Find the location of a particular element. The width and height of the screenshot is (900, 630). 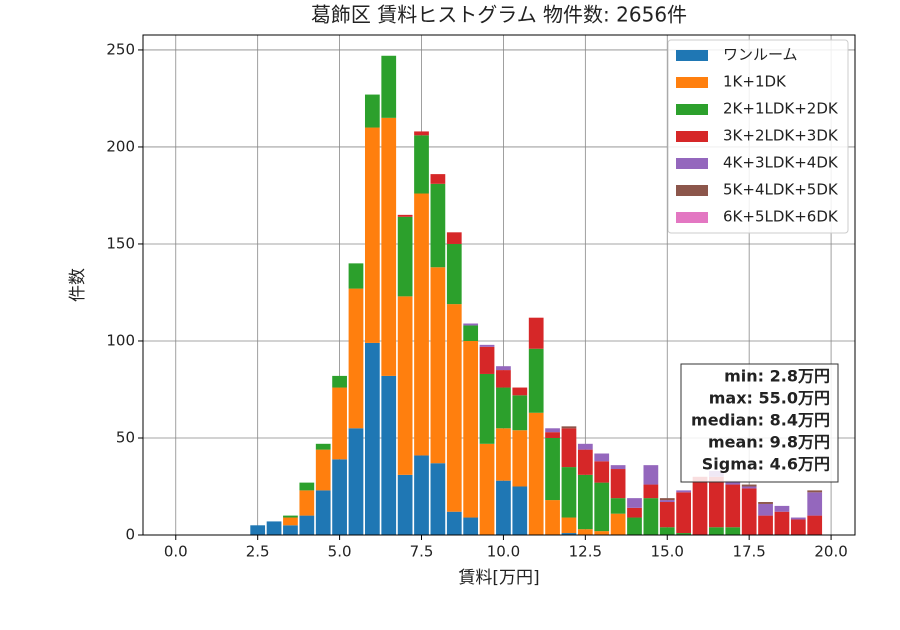

legend-box is located at coordinates (758, 136).